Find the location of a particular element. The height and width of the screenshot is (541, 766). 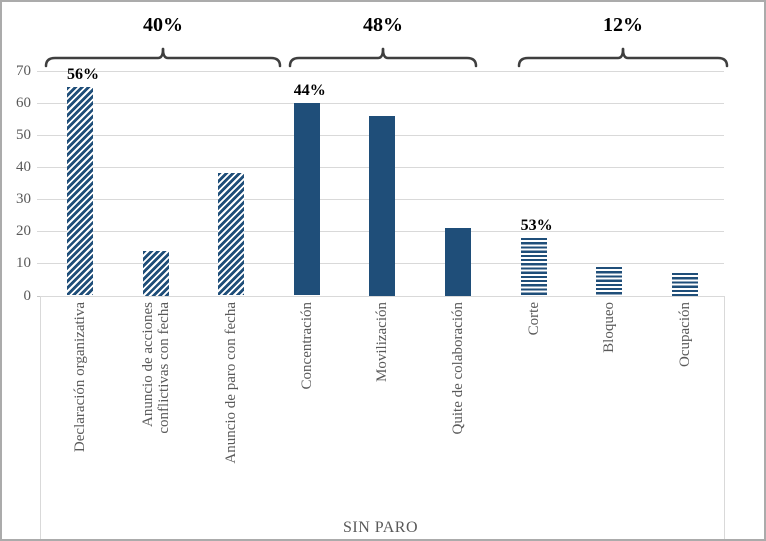

bar-value-label: 56% is located at coordinates (83, 74).